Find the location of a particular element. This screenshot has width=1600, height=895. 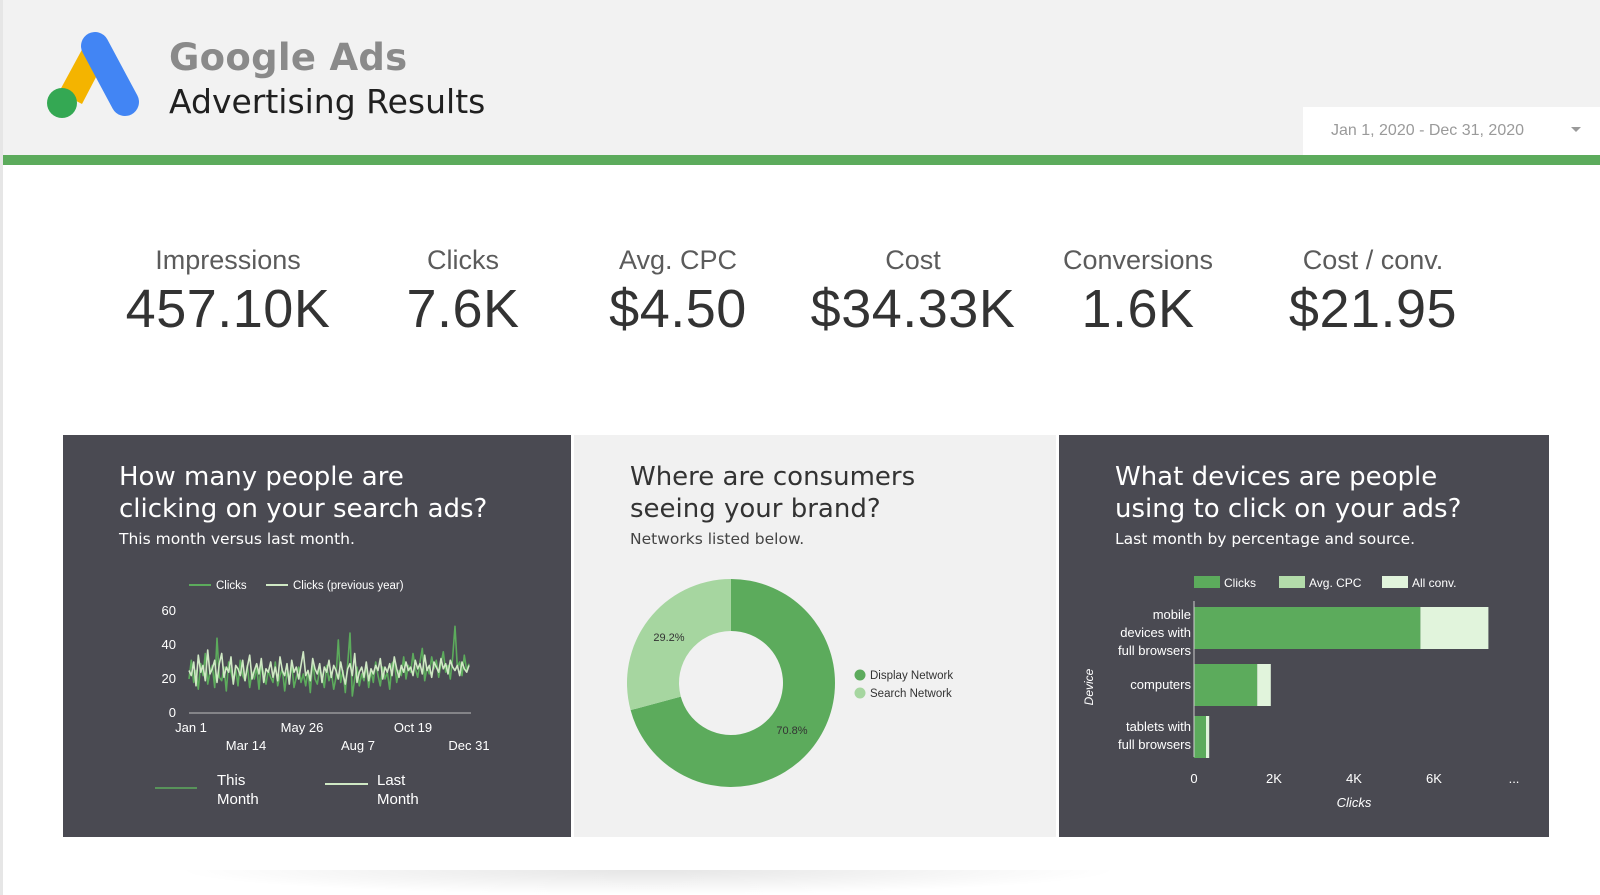

kpi-value: $4.50 is located at coordinates (678, 309).